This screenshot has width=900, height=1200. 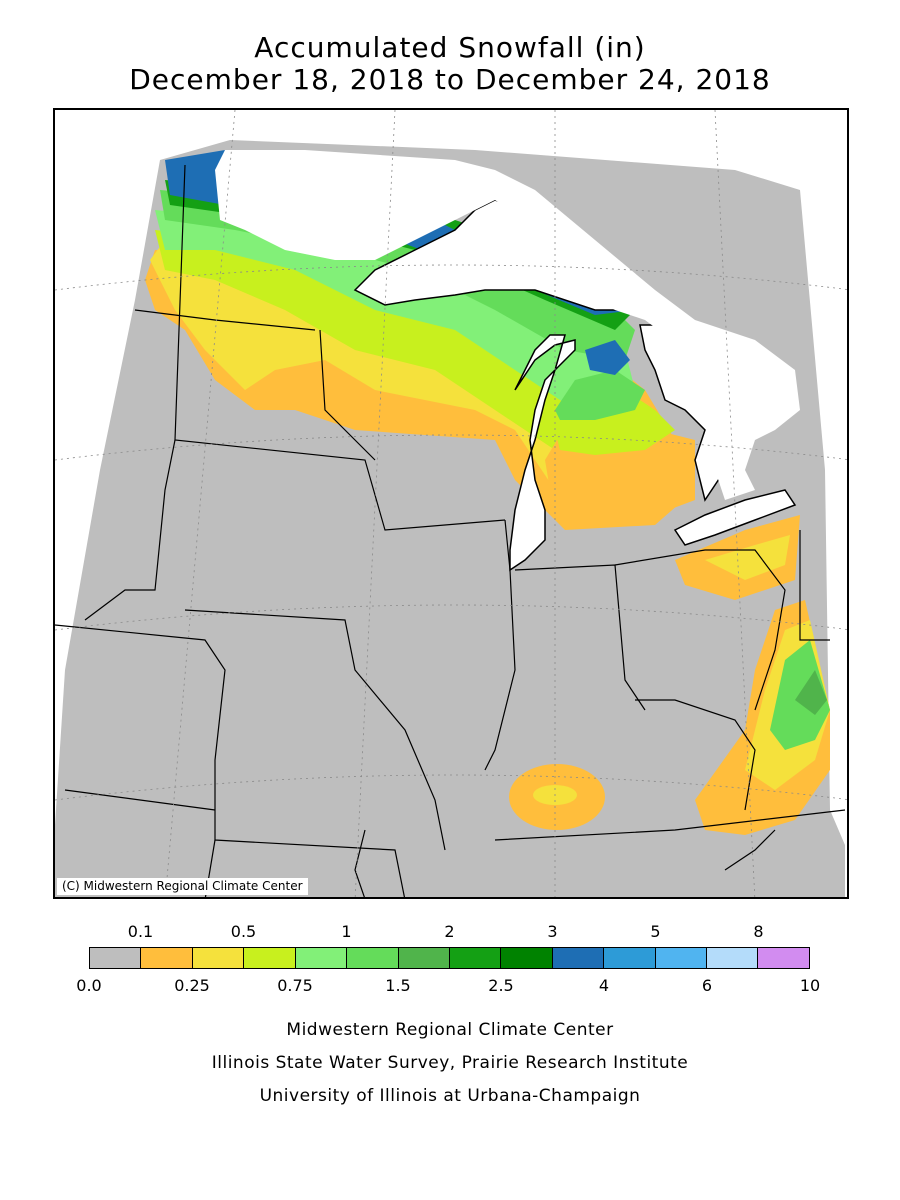 I want to click on map-date-range: December 18, 2018 to December 24, 2018, so click(x=450, y=79).